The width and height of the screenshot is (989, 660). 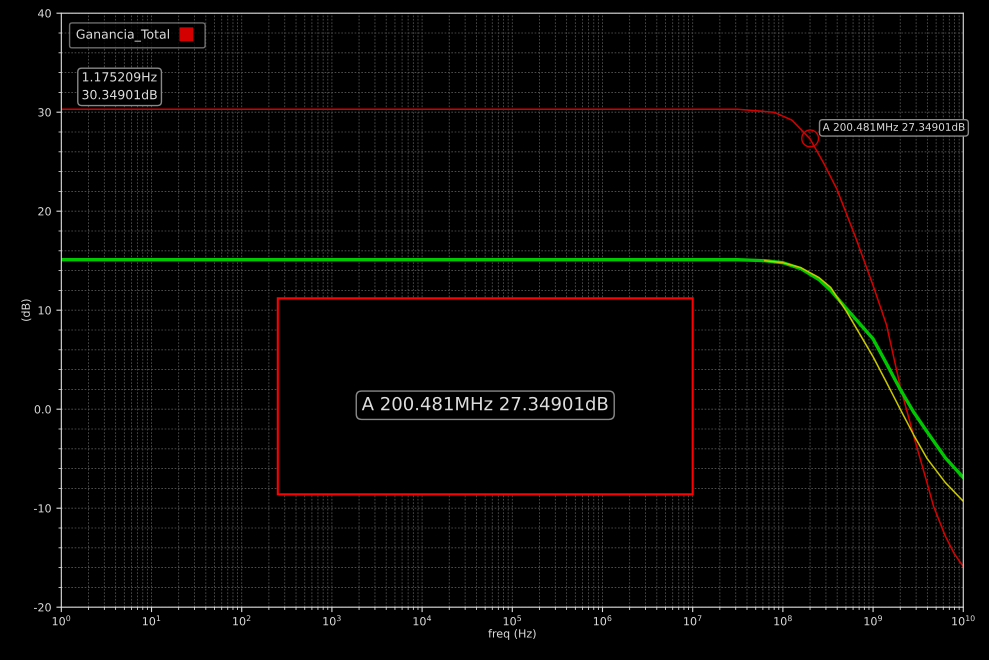 What do you see at coordinates (241, 620) in the screenshot?
I see `x-tick-label: 10$^{2}$` at bounding box center [241, 620].